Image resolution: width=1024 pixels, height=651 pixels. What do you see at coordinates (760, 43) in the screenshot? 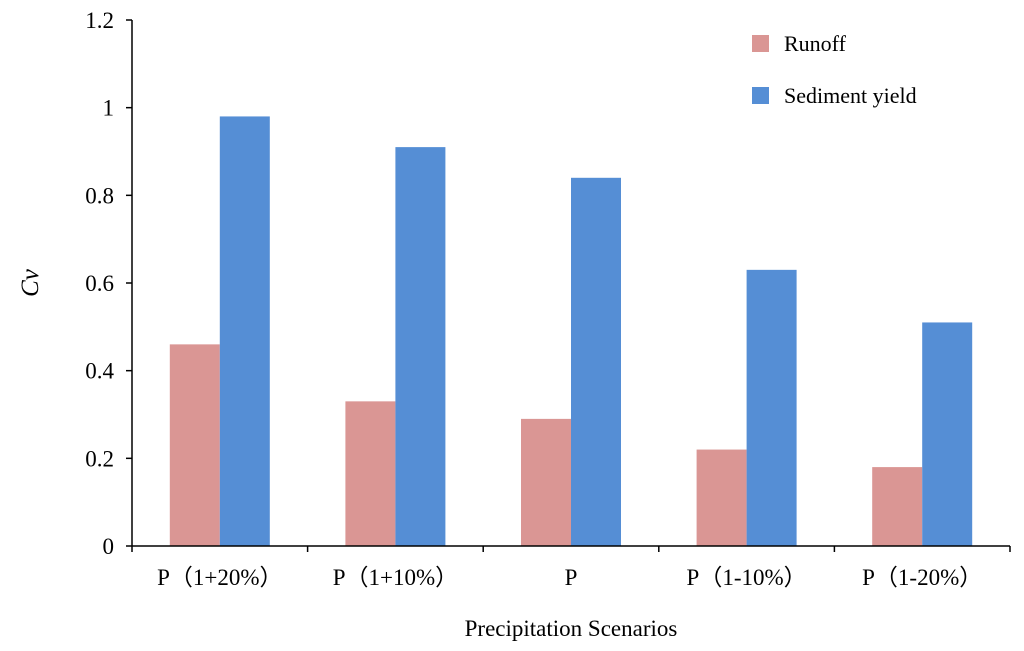
I see `legend-swatch-runoff` at bounding box center [760, 43].